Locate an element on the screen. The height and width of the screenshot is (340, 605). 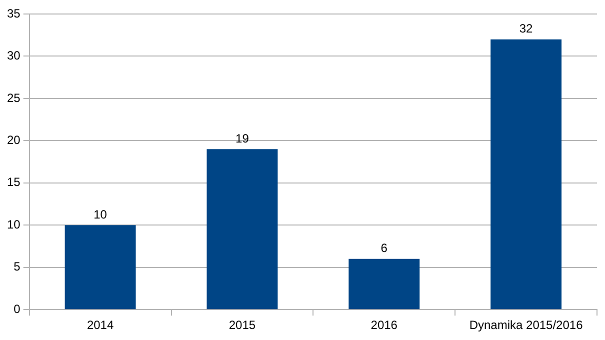
y-tick-label: 15 is located at coordinates (13, 182).